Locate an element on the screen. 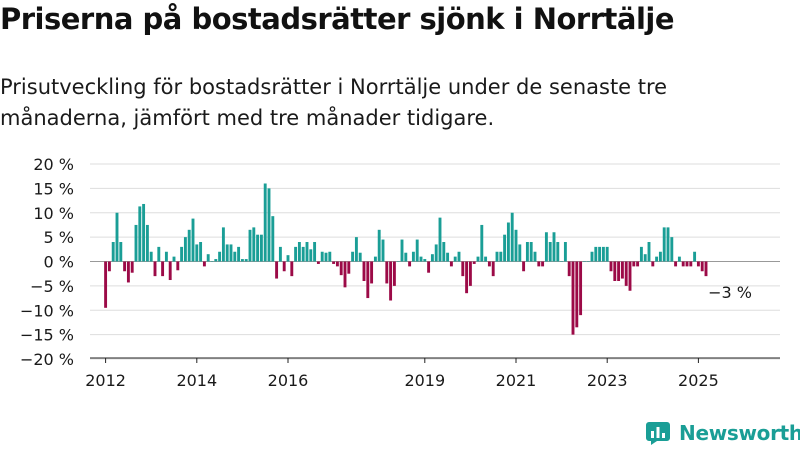 The width and height of the screenshot is (800, 450). x-tick-label: 2025 is located at coordinates (698, 380).